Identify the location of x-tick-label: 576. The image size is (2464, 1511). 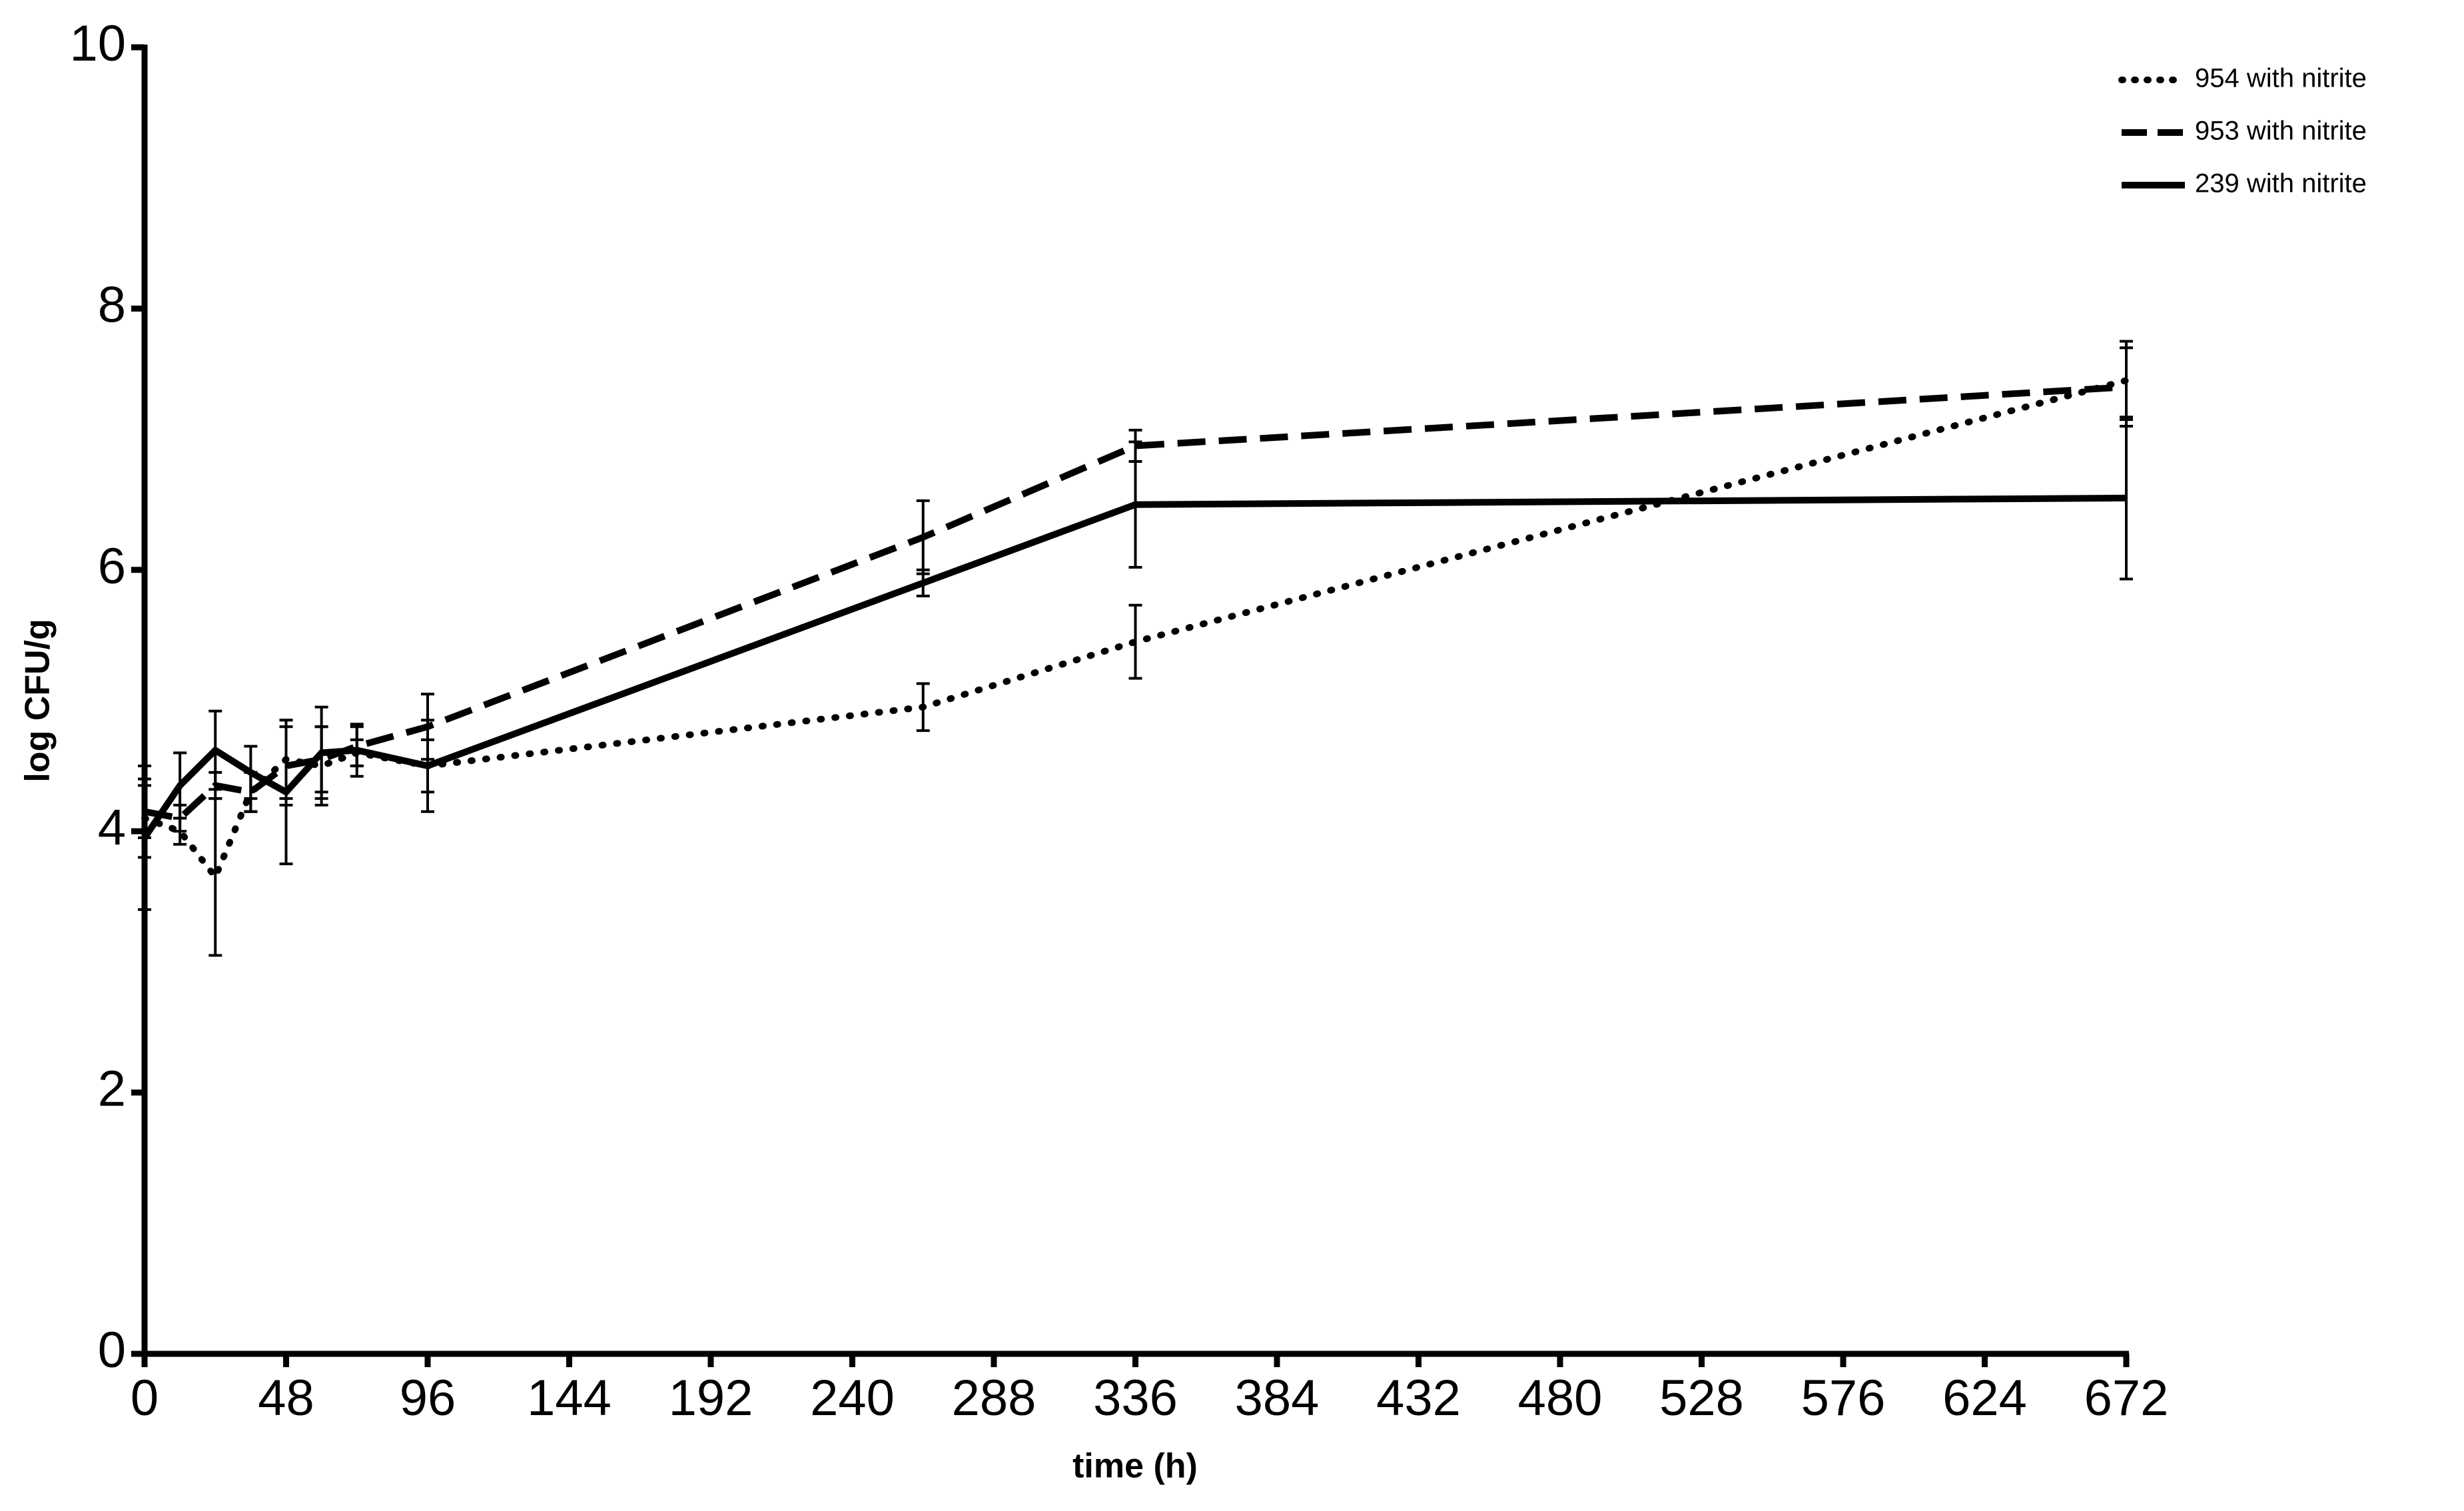
(1843, 1398).